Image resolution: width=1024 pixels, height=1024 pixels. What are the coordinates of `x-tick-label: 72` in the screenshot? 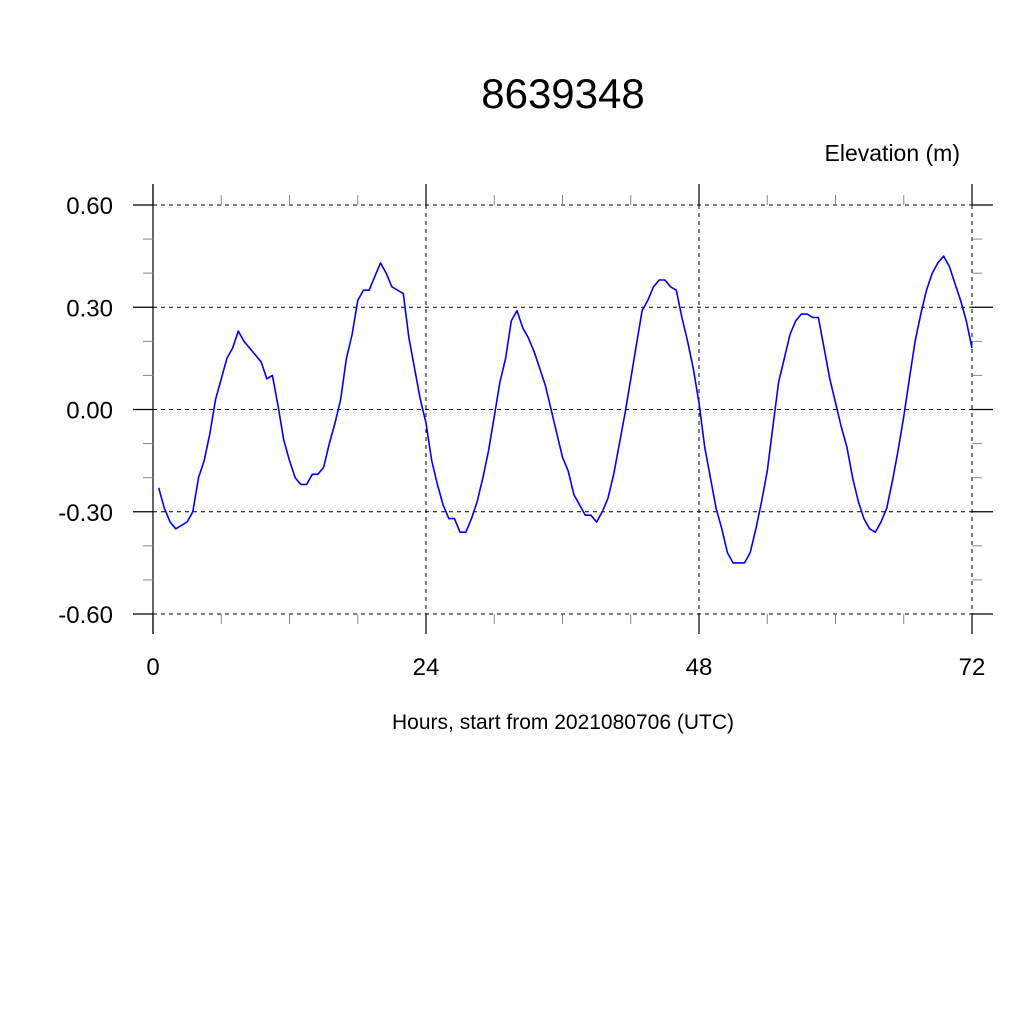 It's located at (972, 667).